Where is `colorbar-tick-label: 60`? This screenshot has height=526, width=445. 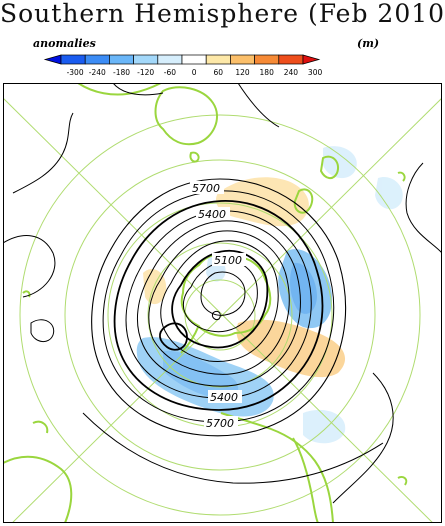
colorbar-tick-label: 60 is located at coordinates (219, 72).